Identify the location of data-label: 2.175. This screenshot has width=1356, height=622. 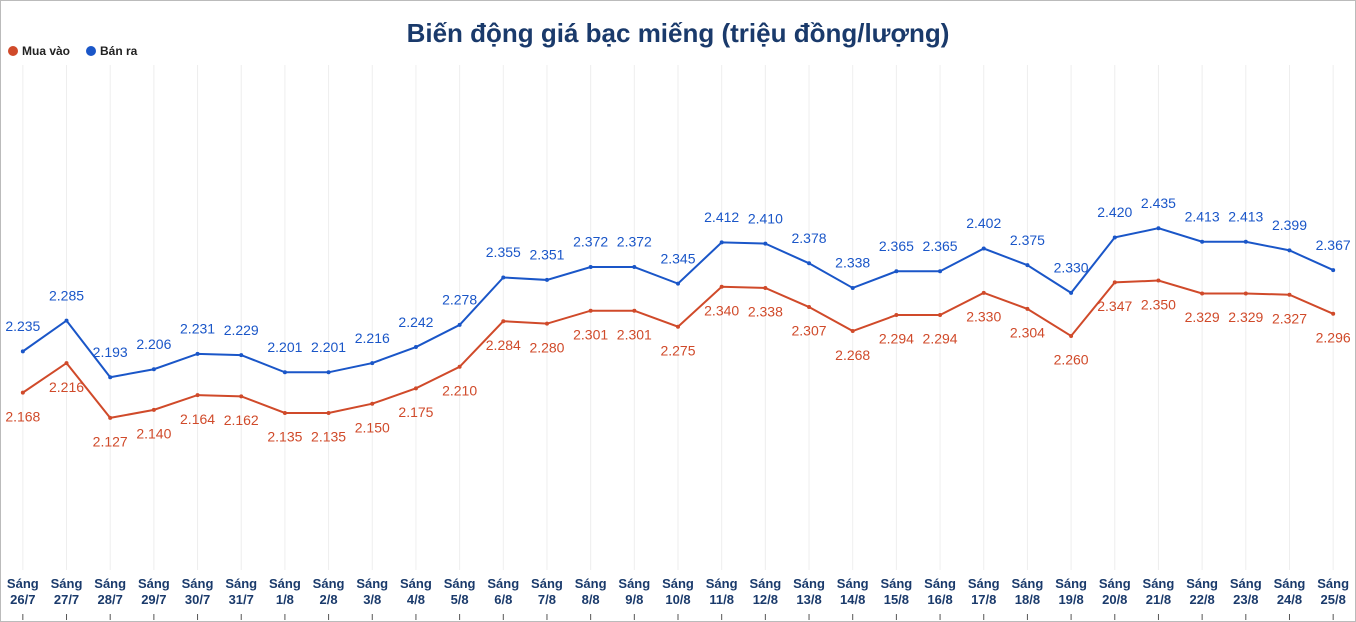
(415, 412).